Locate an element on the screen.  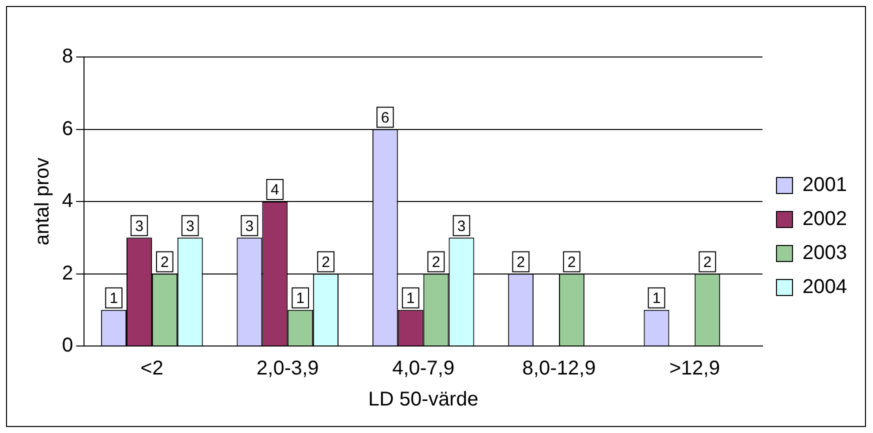
y-tick-label: 4 is located at coordinates (68, 201).